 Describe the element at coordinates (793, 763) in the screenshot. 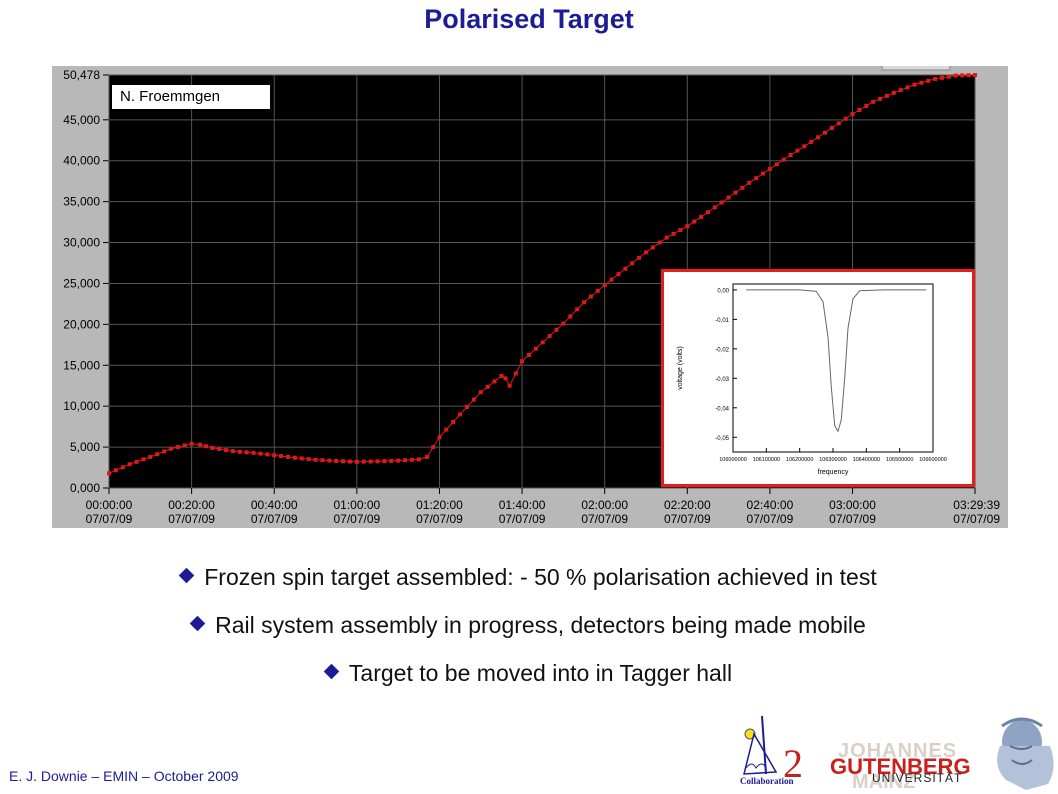

I see `collab-number: 2` at that location.